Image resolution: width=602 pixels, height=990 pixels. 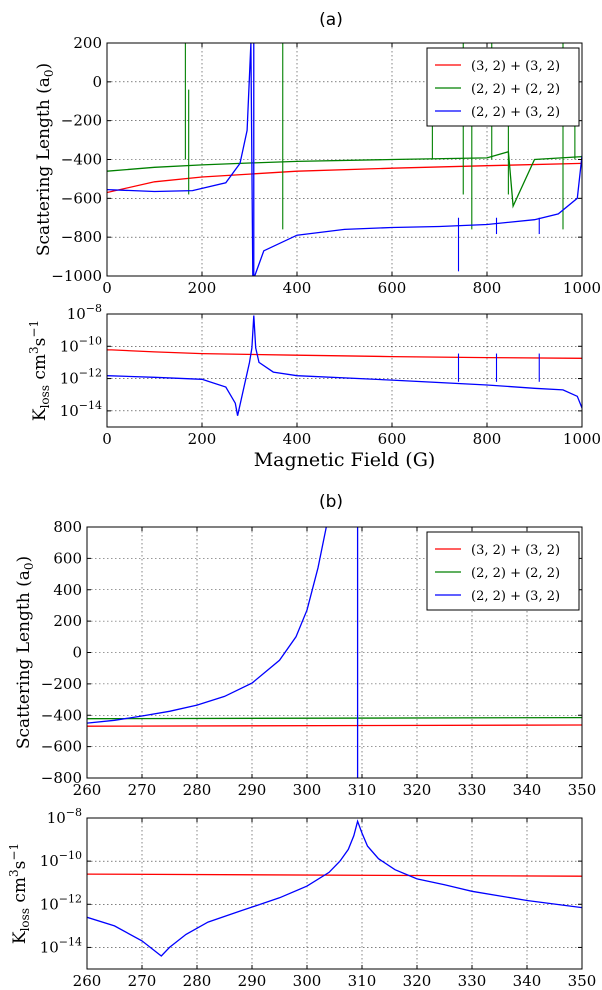 What do you see at coordinates (39, 370) in the screenshot?
I see `y-axis-label-1: Kloss cm3s−1` at bounding box center [39, 370].